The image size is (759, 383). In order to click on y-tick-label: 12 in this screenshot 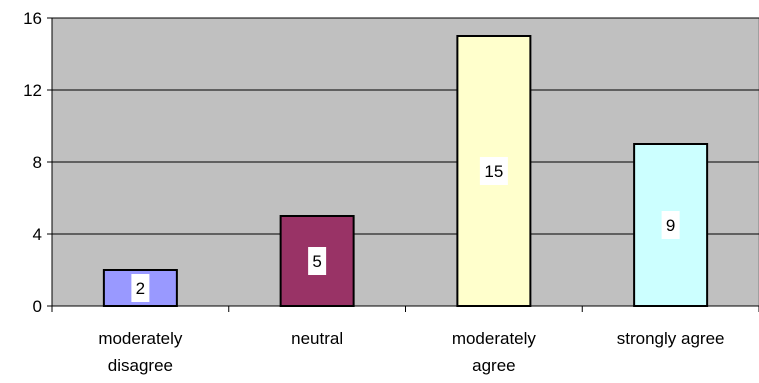, I will do `click(32, 90)`.